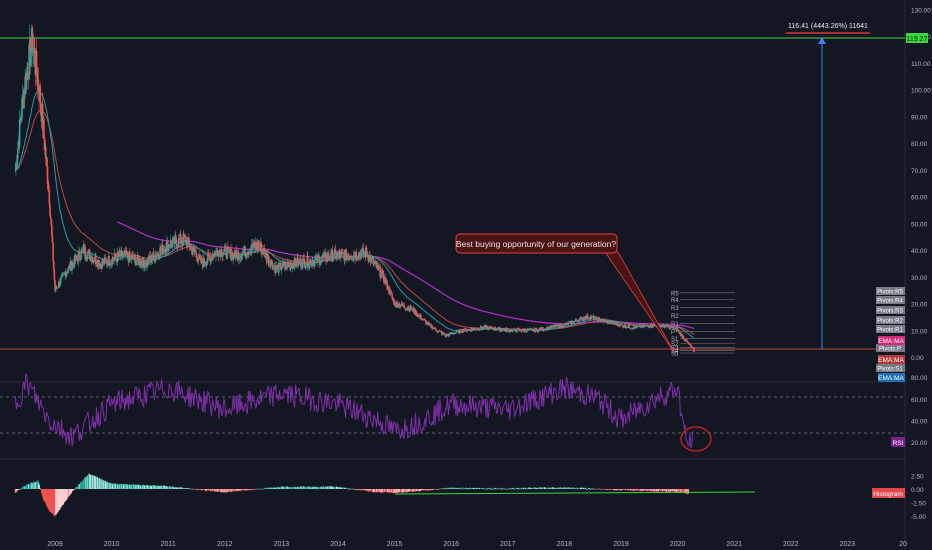  What do you see at coordinates (918, 498) in the screenshot?
I see `histogram-axis: 2.500.00-2.50-5.00` at bounding box center [918, 498].